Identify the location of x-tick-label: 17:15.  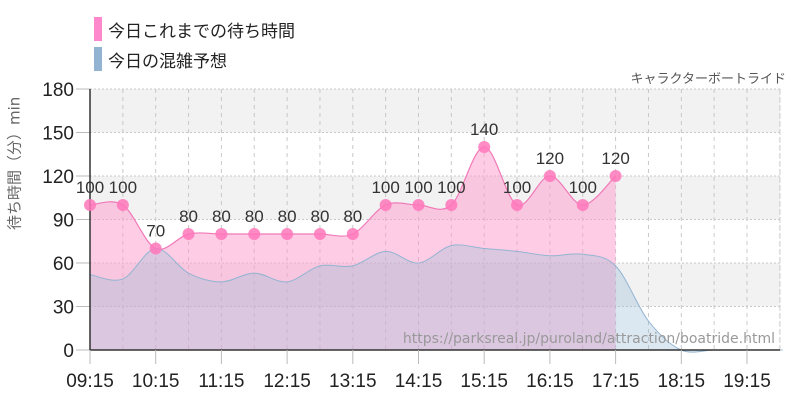
(616, 381).